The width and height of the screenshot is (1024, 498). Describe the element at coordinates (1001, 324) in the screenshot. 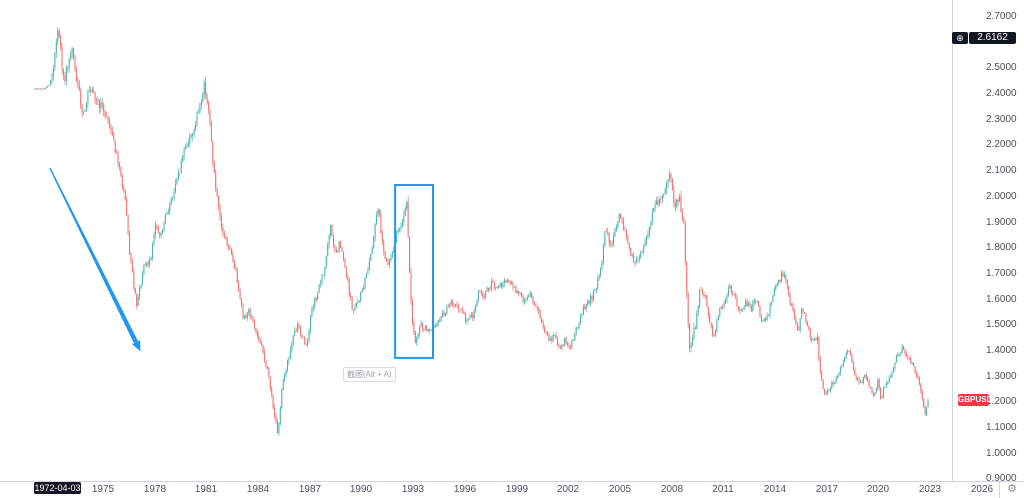

I see `price-axis-label: 1.5000` at that location.